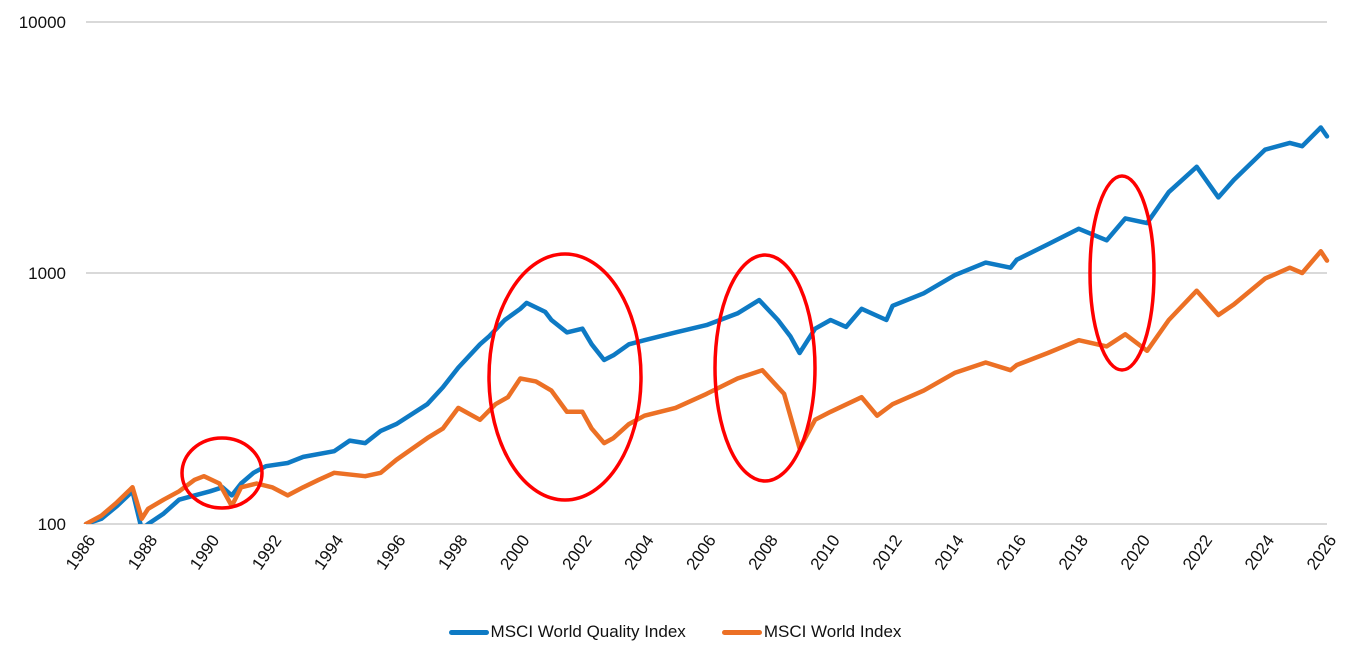 The height and width of the screenshot is (661, 1350). Describe the element at coordinates (1011, 552) in the screenshot. I see `x-tick-label: 2016` at that location.